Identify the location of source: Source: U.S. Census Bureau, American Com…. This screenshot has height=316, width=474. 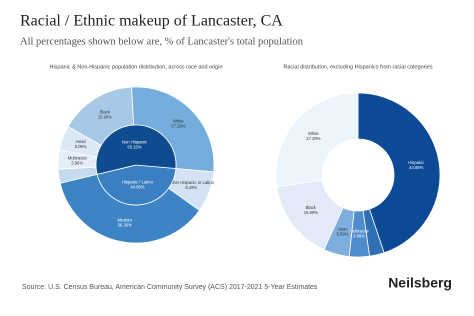
(170, 287).